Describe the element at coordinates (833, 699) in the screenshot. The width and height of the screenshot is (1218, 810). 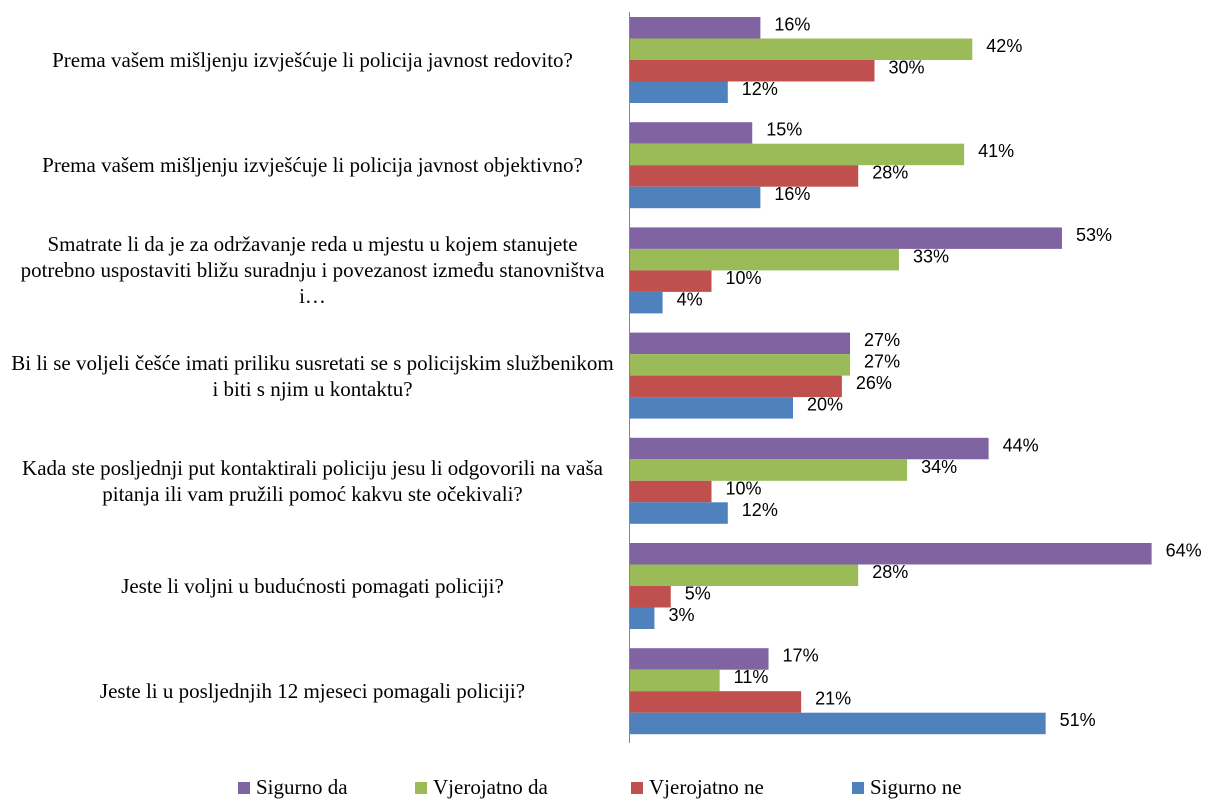
I see `data-label: 21%` at that location.